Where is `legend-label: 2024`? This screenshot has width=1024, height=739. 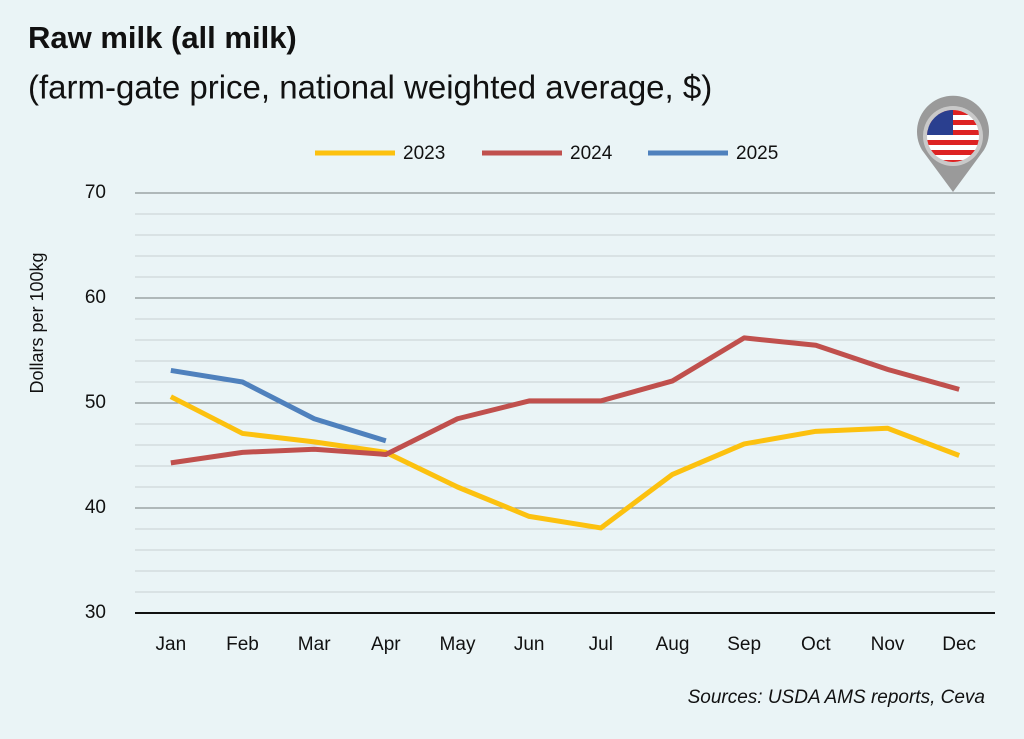 legend-label: 2024 is located at coordinates (591, 153).